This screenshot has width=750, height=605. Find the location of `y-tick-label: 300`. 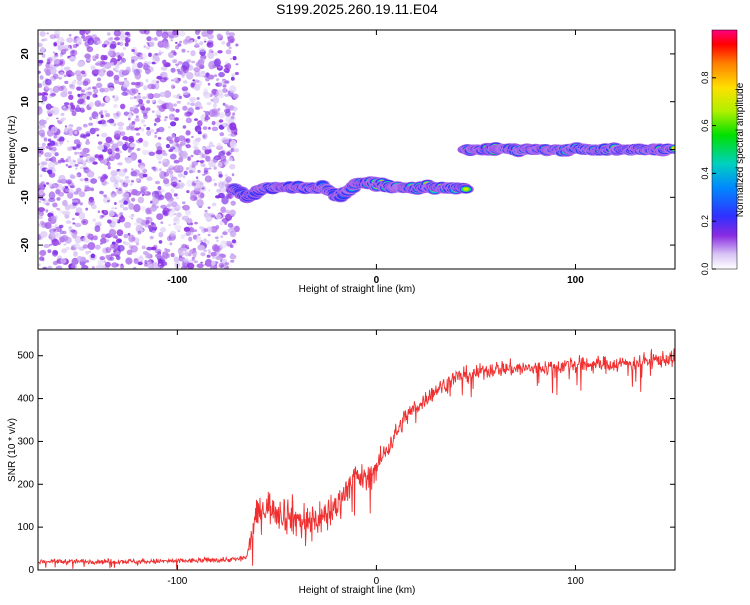

y-tick-label: 300 is located at coordinates (25, 441).